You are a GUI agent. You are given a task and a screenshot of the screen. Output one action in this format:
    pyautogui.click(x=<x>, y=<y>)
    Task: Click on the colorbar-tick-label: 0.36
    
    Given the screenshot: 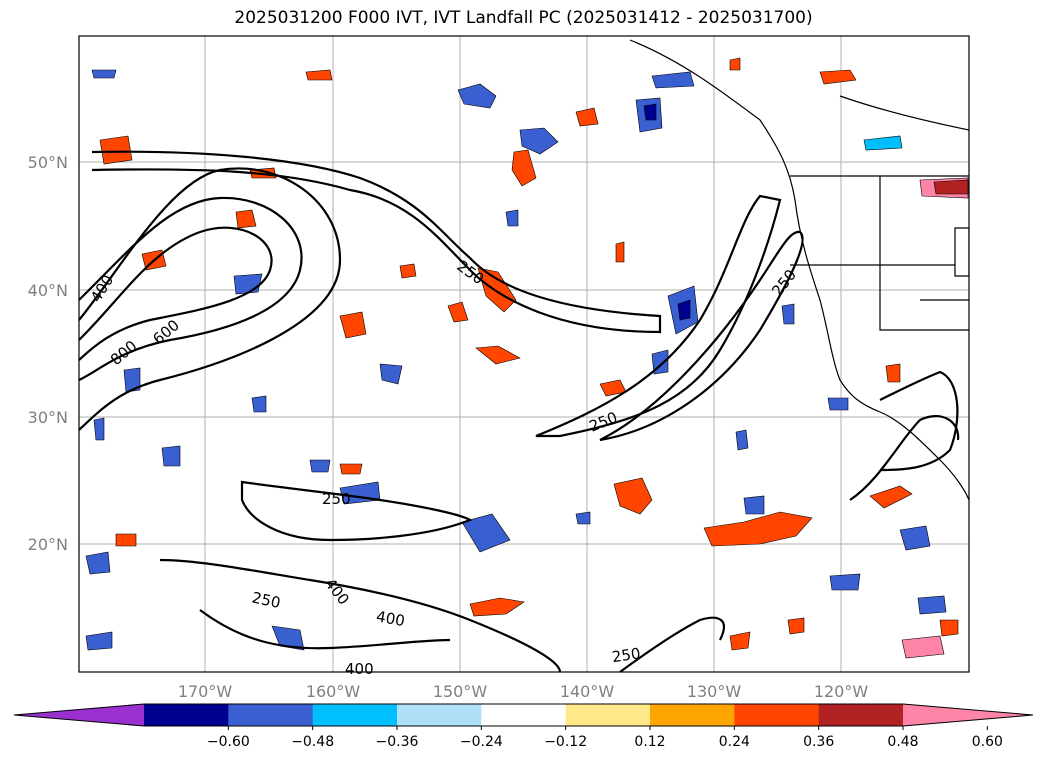 What is the action you would take?
    pyautogui.click(x=818, y=742)
    